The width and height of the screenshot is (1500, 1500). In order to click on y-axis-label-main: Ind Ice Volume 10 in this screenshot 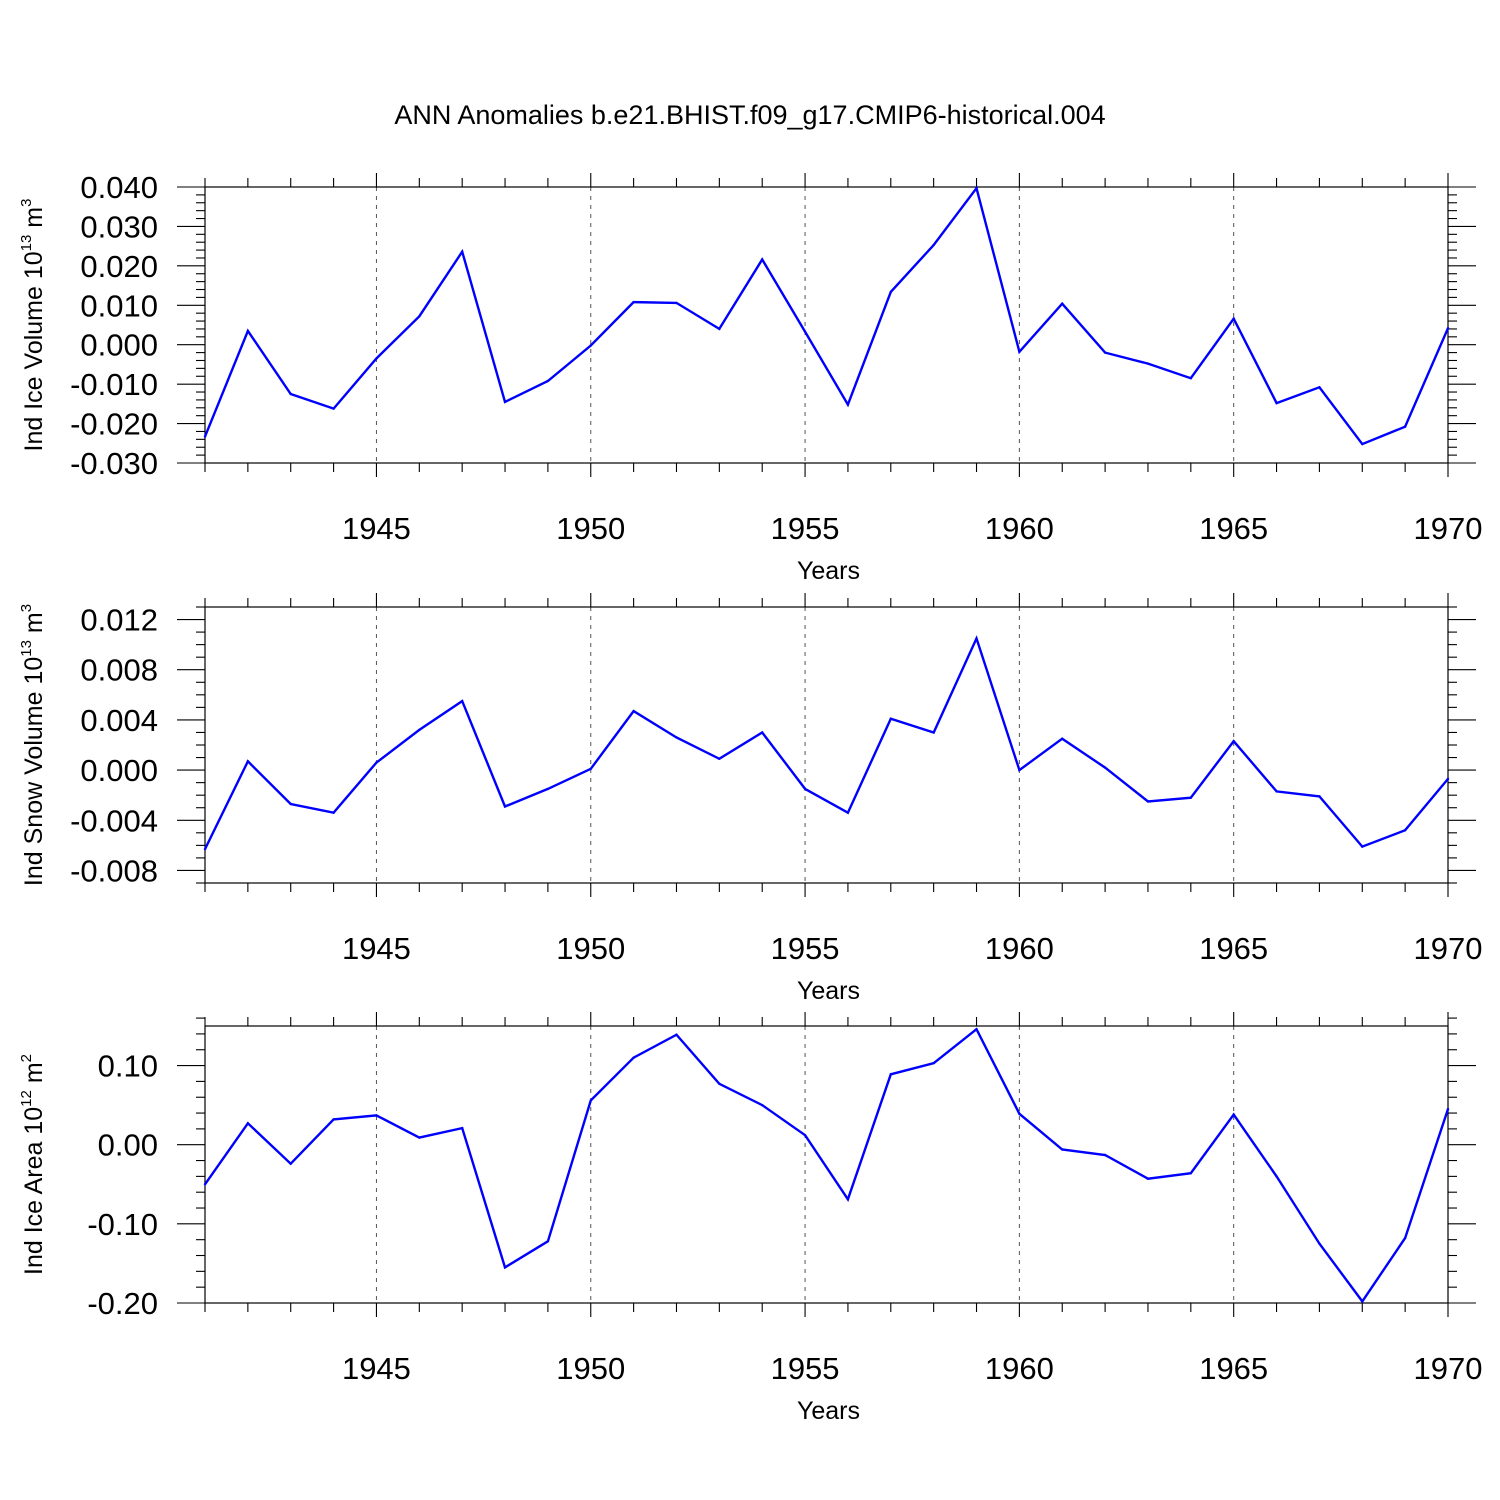, I will do `click(34, 351)`.